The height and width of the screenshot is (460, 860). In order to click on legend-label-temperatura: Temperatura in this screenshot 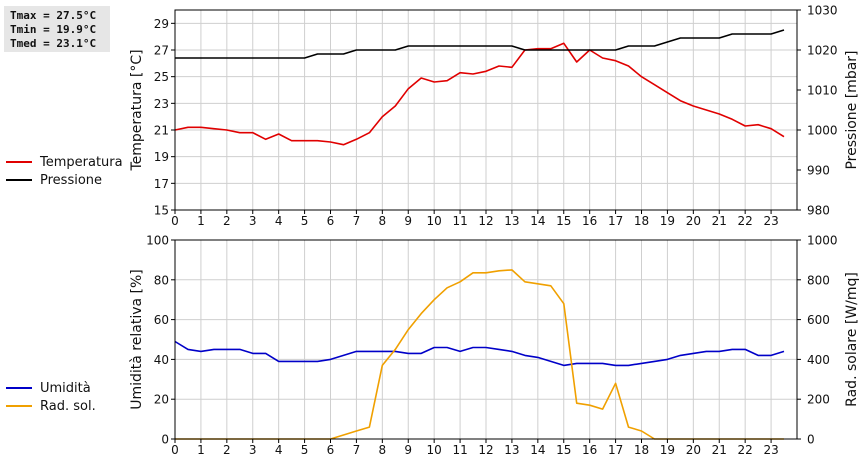, I will do `click(81, 162)`.